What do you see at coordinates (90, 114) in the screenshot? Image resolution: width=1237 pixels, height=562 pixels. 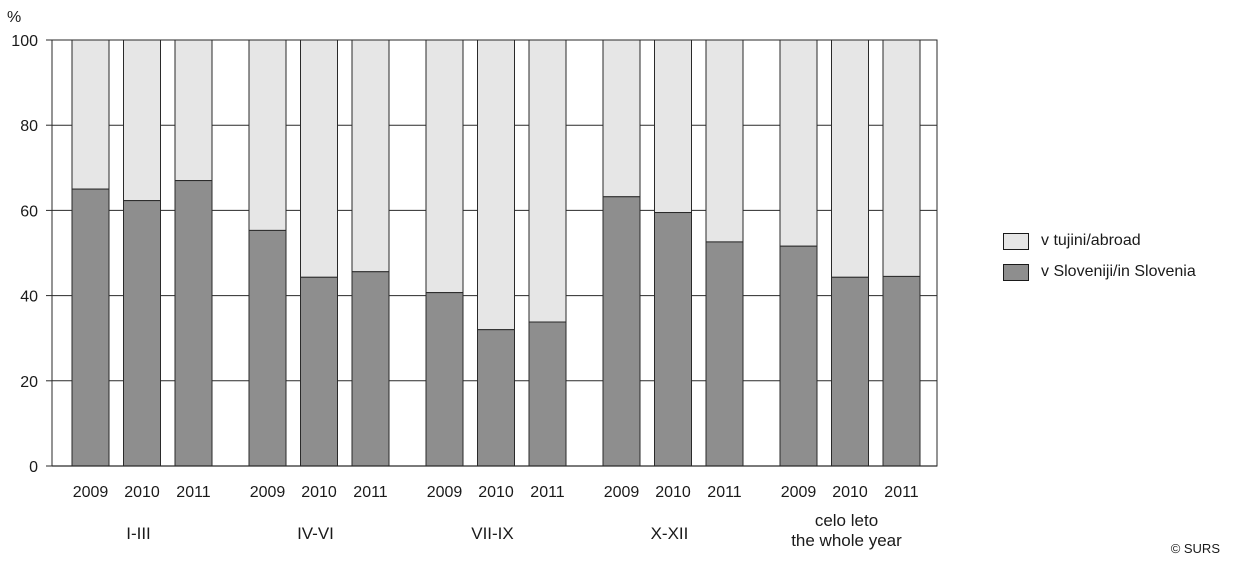 I see `bar-abroad-0-2009` at bounding box center [90, 114].